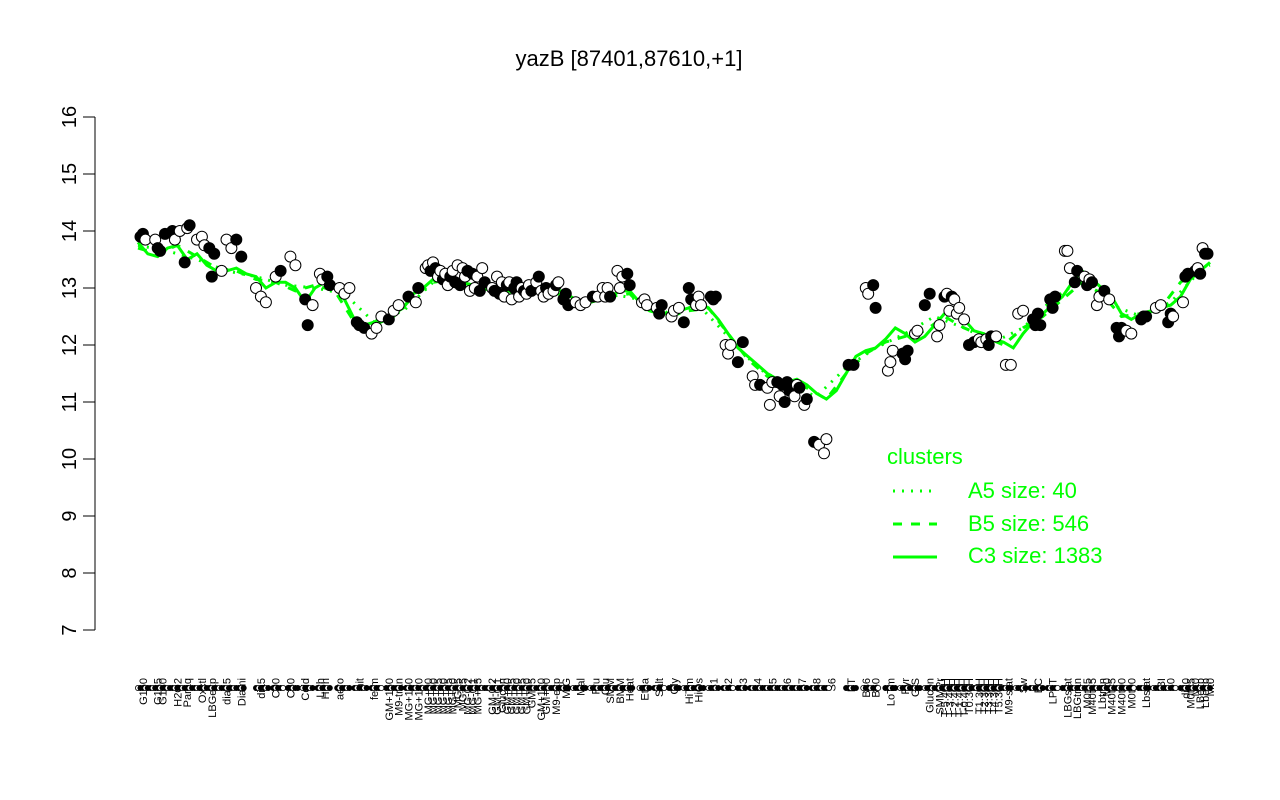  I want to click on y-tick-label: 8, so click(70, 572).